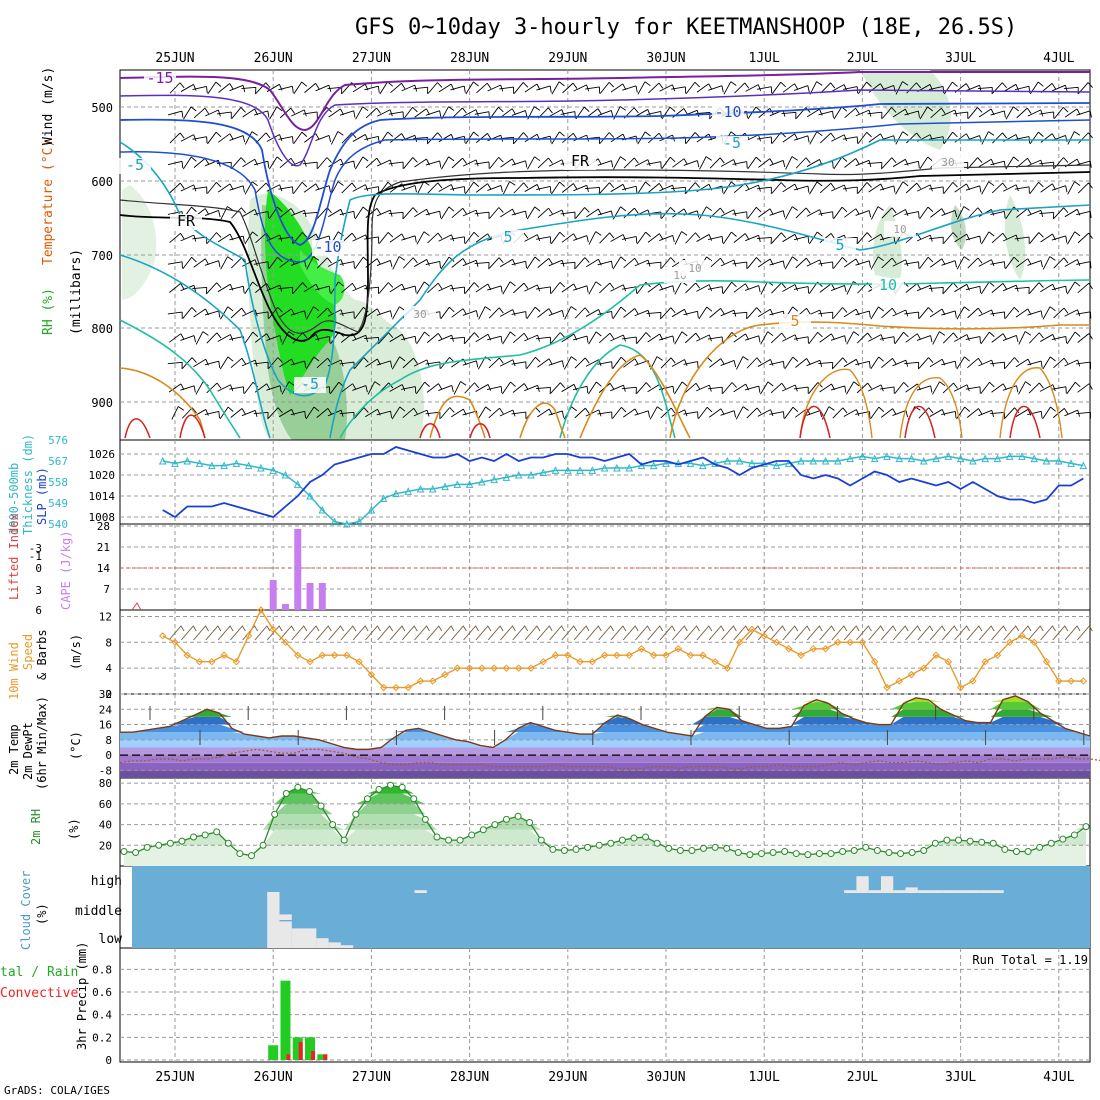 The height and width of the screenshot is (1100, 1100). Describe the element at coordinates (102, 329) in the screenshot. I see `pressure-tick-label: 800` at that location.